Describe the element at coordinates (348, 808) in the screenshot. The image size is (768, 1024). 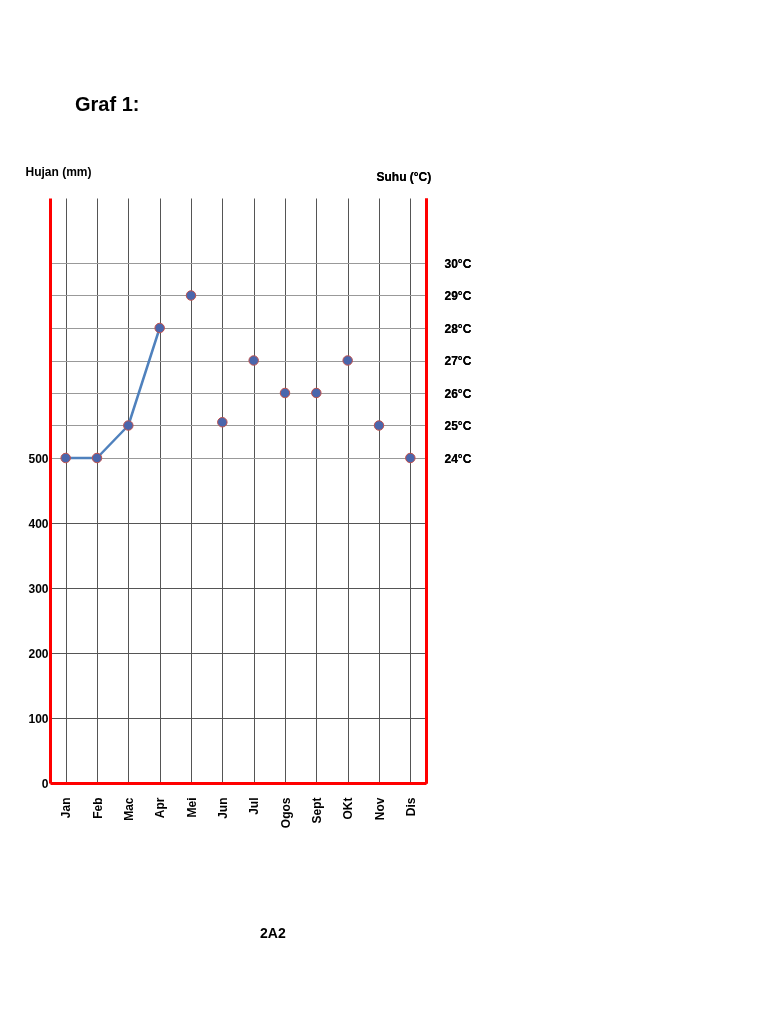
I see `x-tick-label: OKt` at that location.